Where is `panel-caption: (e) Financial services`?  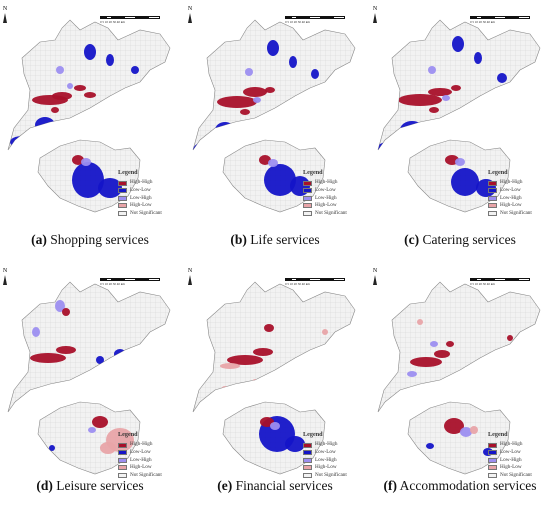
panel-caption: (e) Financial services is located at coordinates (275, 486).